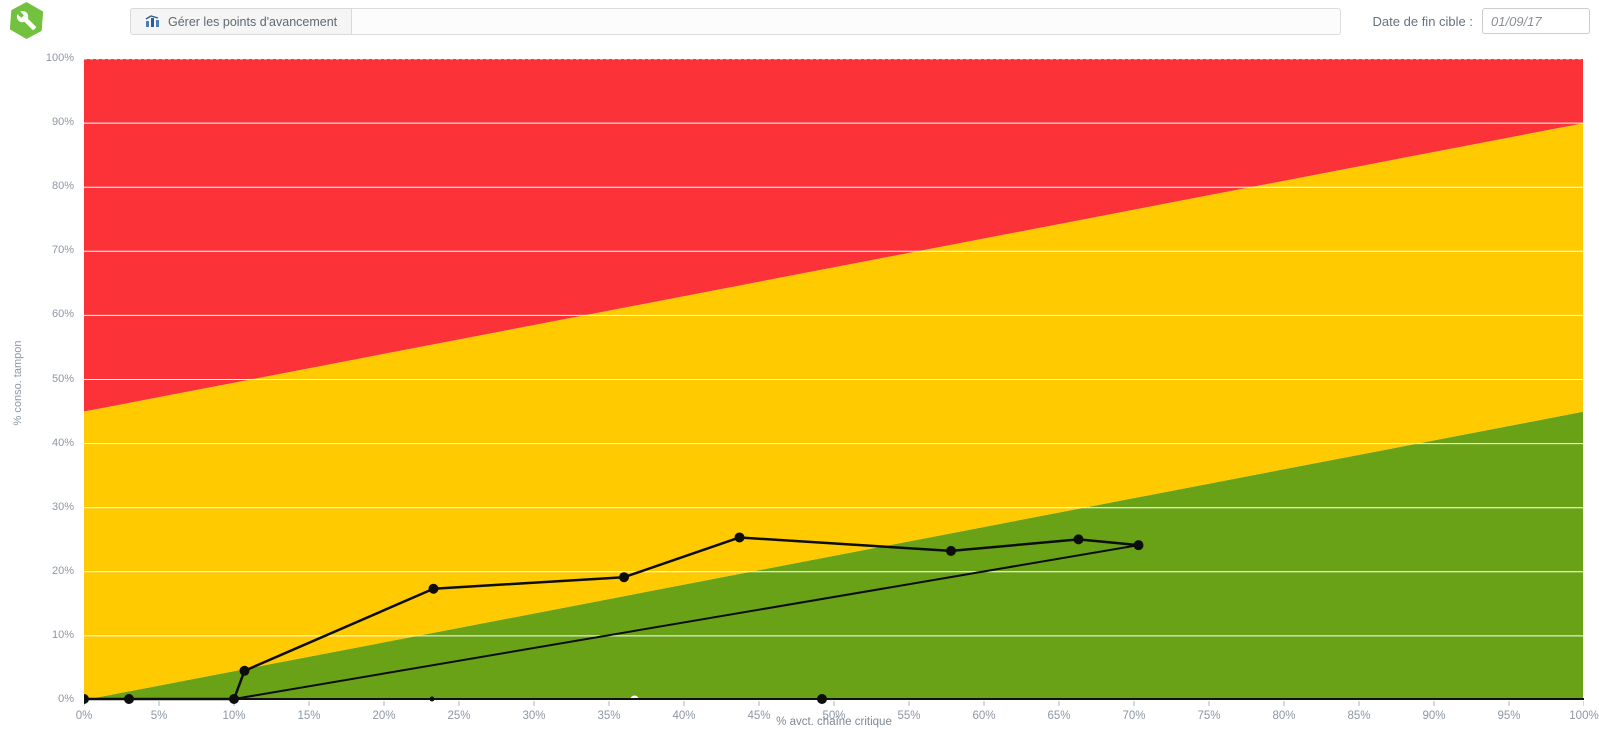 The height and width of the screenshot is (750, 1599). Describe the element at coordinates (62, 442) in the screenshot. I see `y-tick-label: 40%` at that location.